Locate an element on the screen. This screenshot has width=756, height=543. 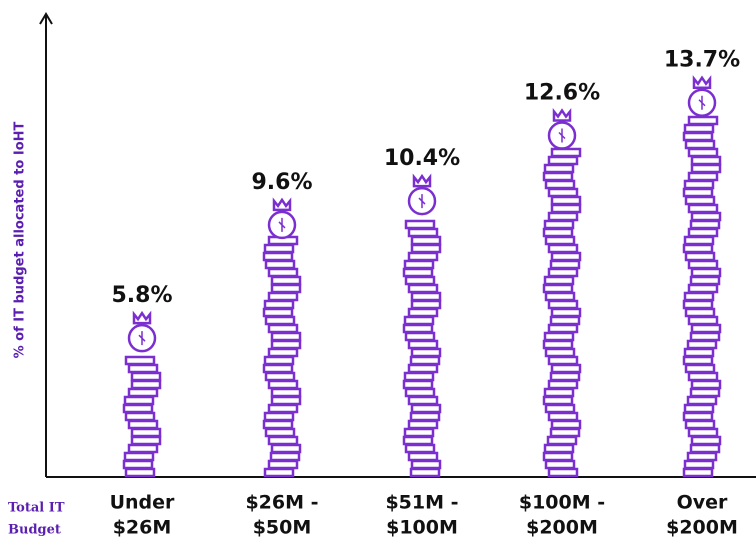
bag-crown is located at coordinates (282, 204).